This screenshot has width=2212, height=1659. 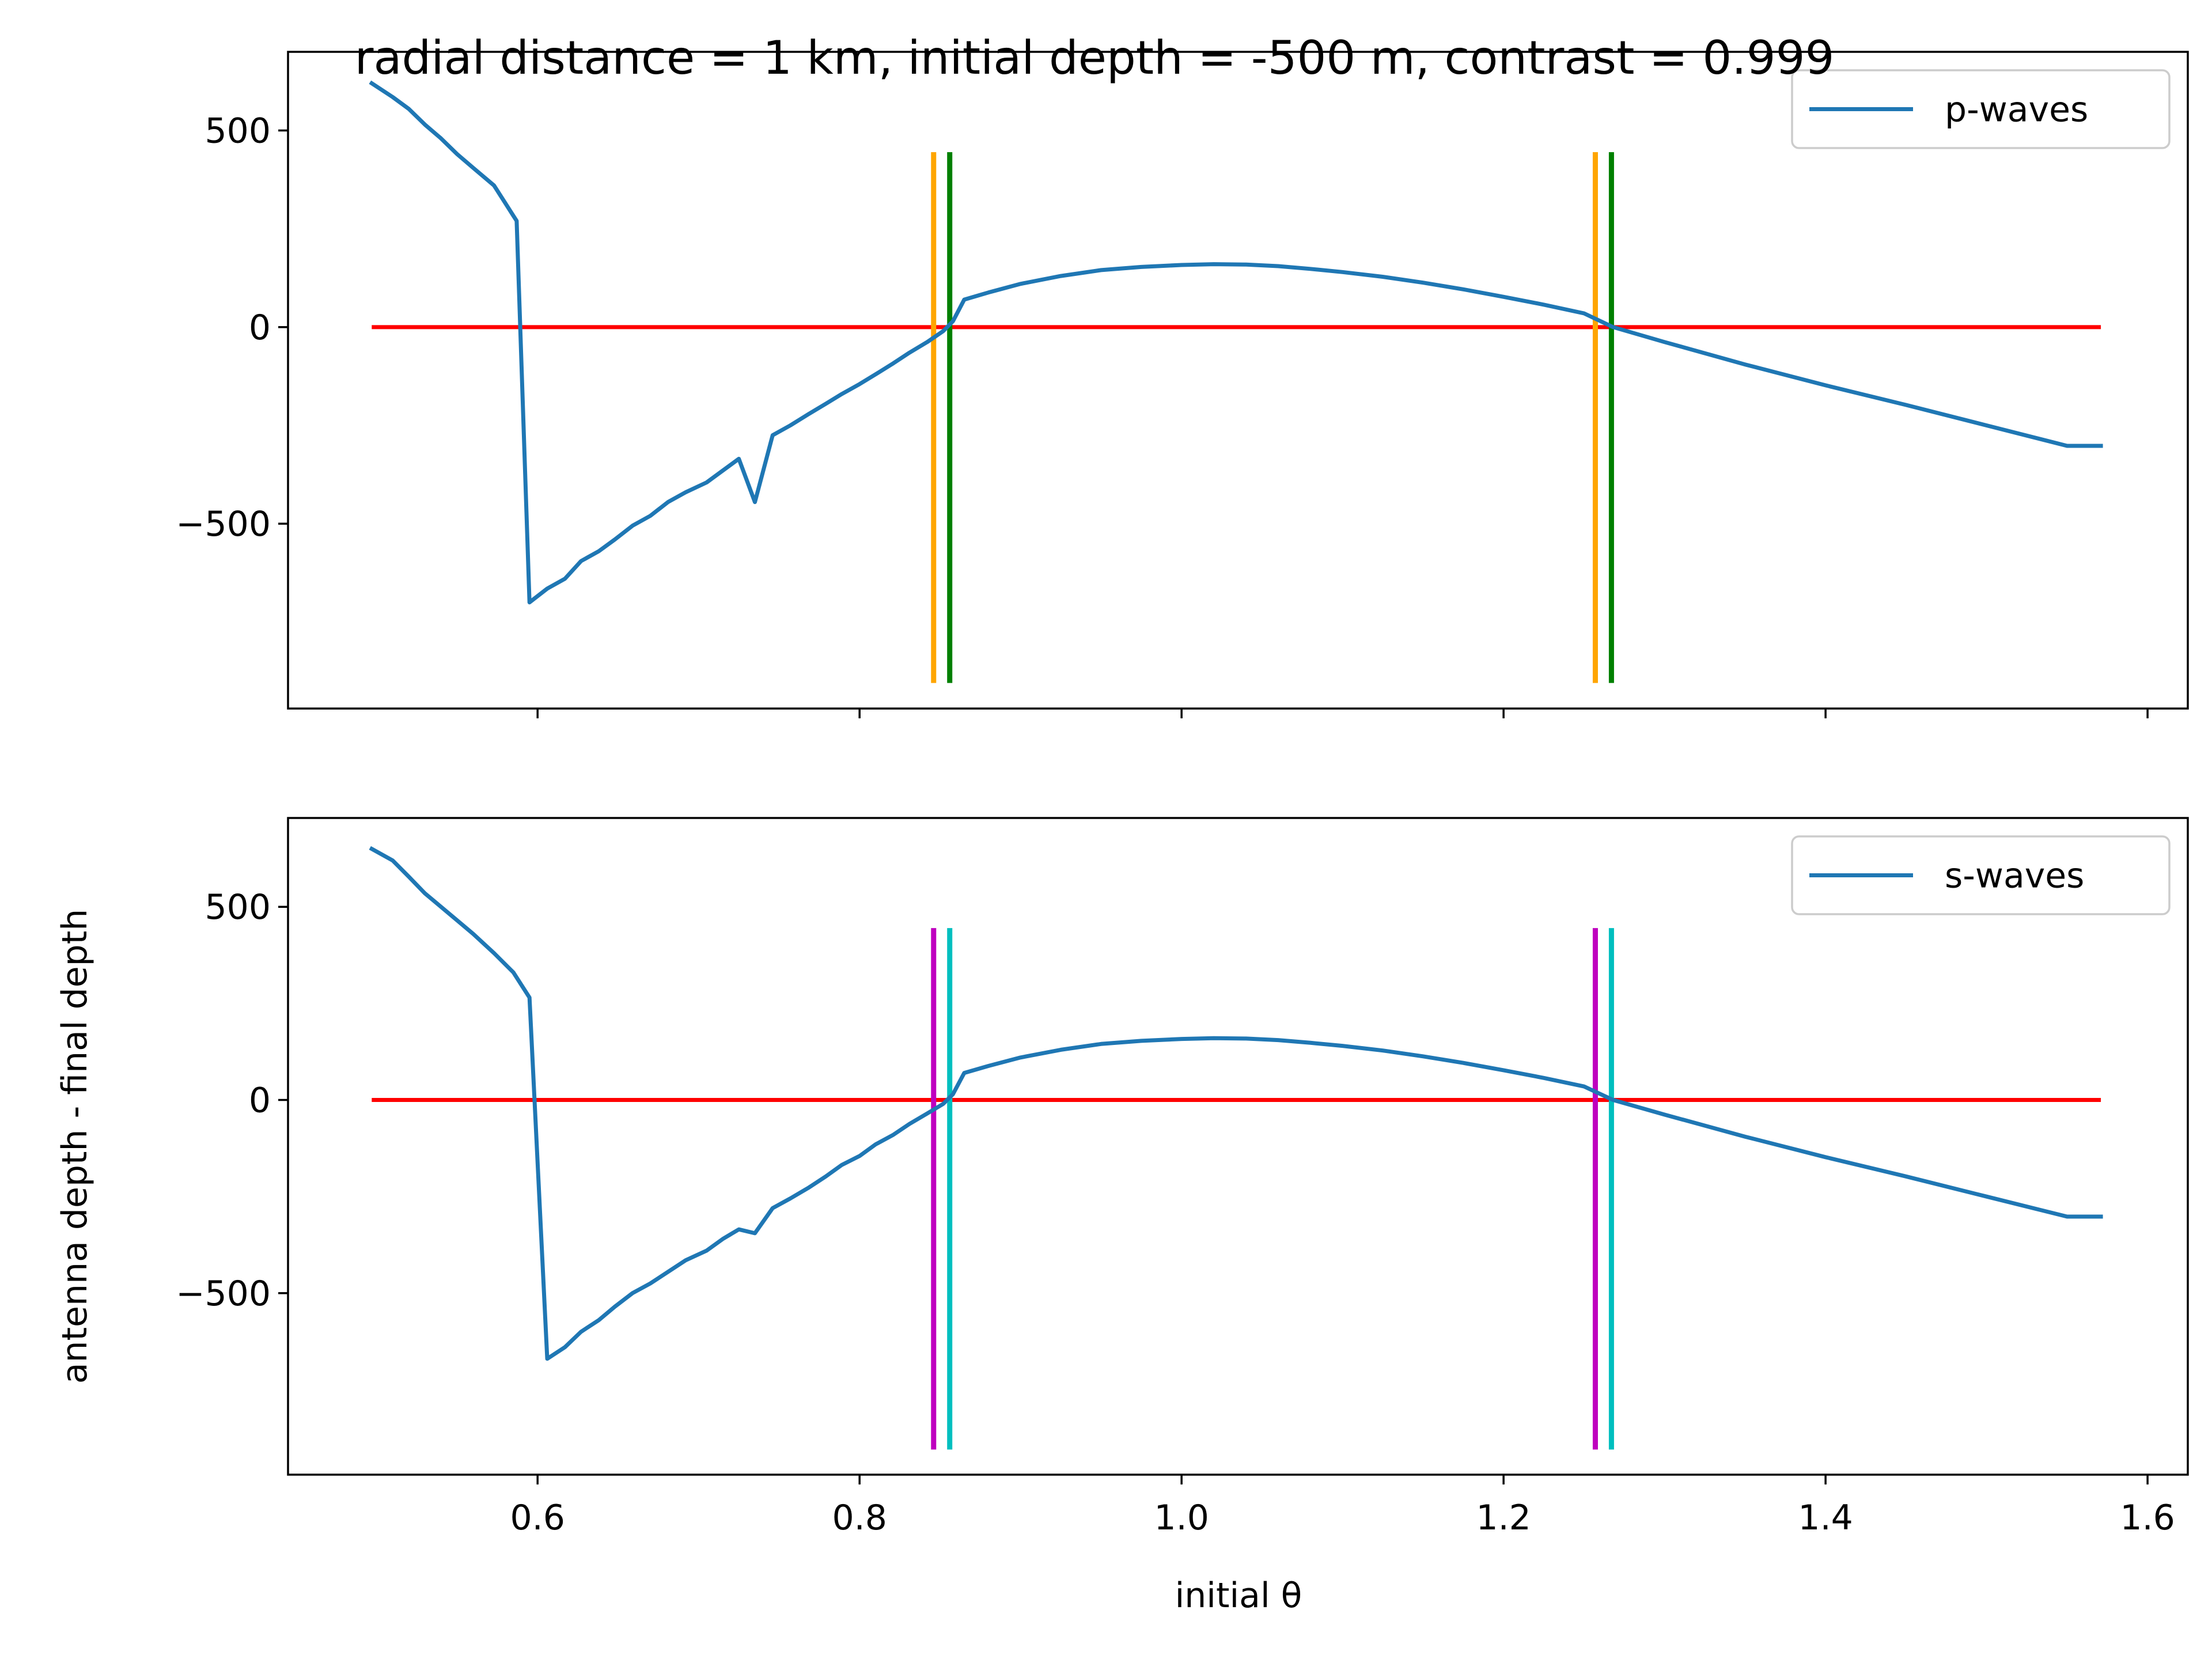 What do you see at coordinates (859, 1518) in the screenshot?
I see `x-tick-label: 0.8` at bounding box center [859, 1518].